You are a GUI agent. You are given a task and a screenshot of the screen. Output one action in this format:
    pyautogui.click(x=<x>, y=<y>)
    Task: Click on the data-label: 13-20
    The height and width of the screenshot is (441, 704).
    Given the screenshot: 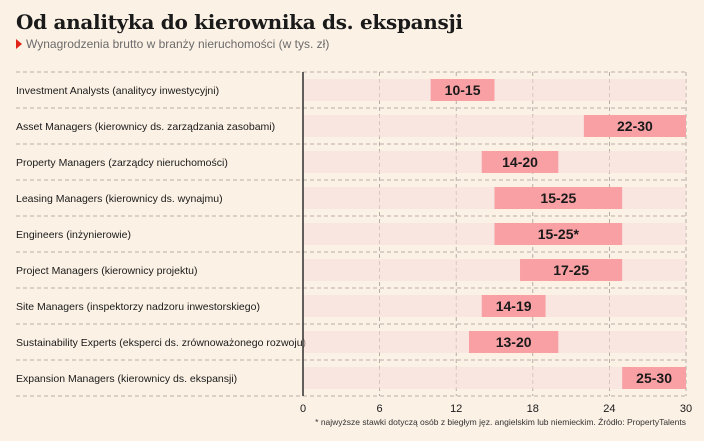 What is the action you would take?
    pyautogui.click(x=514, y=342)
    